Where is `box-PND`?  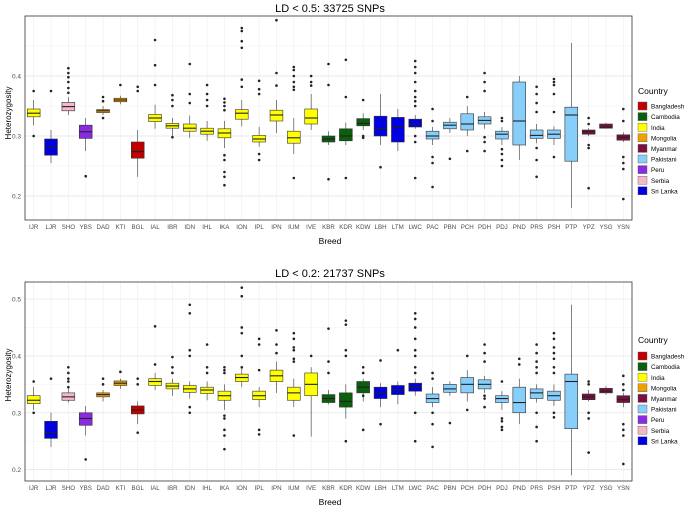 box-PND is located at coordinates (519, 113).